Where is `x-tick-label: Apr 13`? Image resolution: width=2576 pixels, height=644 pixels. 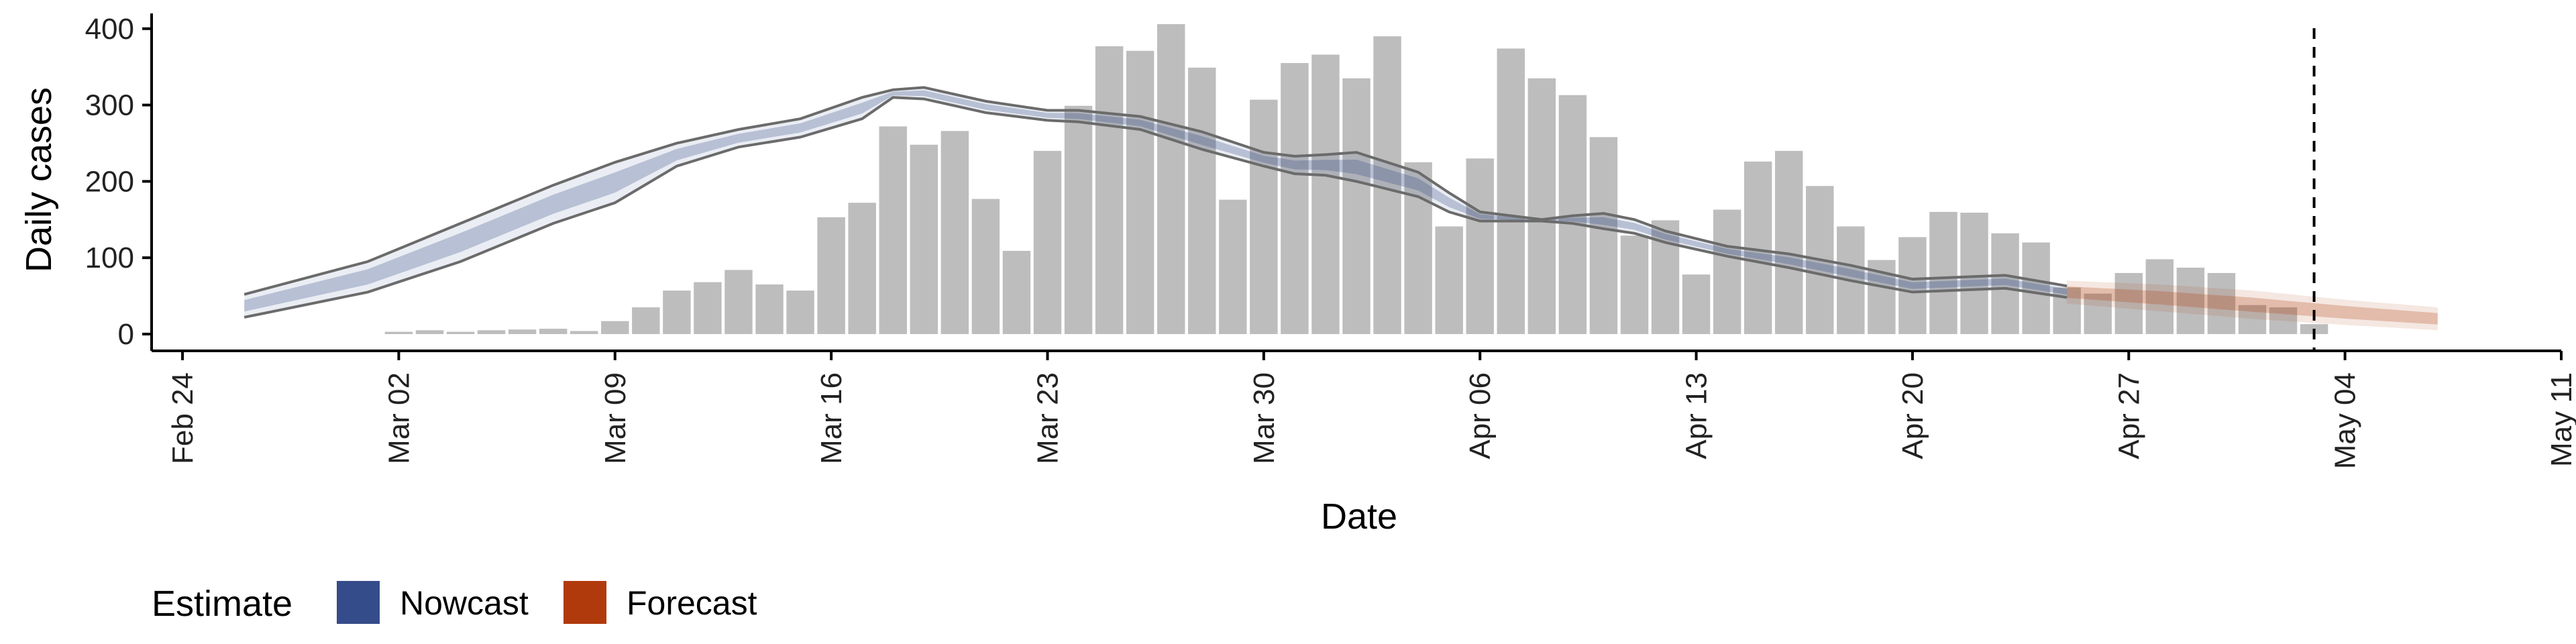 x-tick-label: Apr 13 is located at coordinates (1696, 416).